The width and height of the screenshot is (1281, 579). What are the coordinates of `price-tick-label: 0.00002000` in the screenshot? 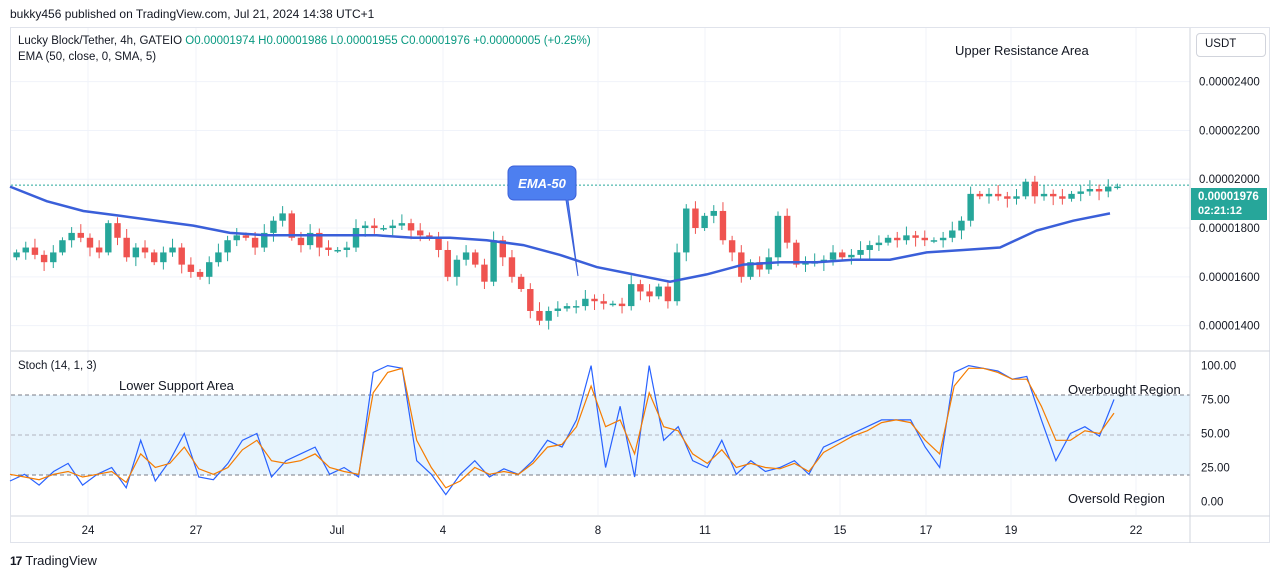 It's located at (1229, 180).